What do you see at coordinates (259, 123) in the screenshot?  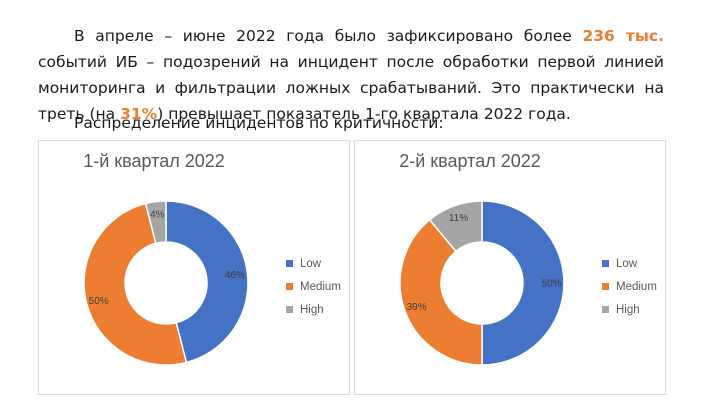 I see `charts-caption: Распределение инцидентов по критичности:` at bounding box center [259, 123].